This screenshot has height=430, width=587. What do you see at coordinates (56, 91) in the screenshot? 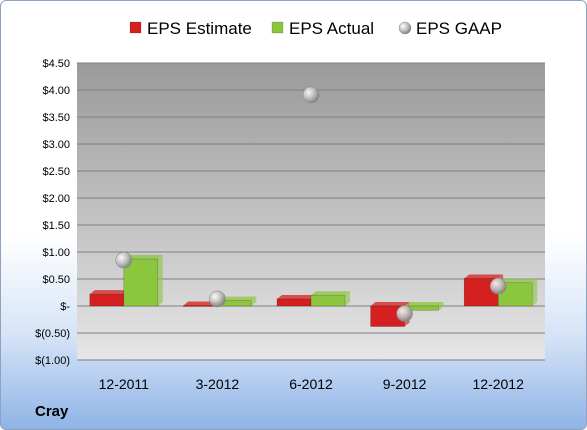
I see `y-tick-label: $4.00` at bounding box center [56, 91].